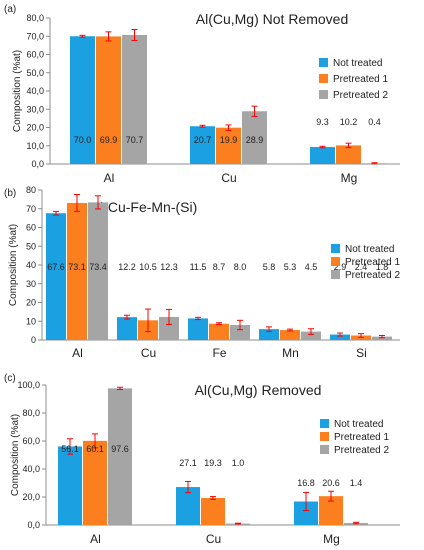 The height and width of the screenshot is (550, 424). I want to click on data-label: 1.8, so click(382, 267).